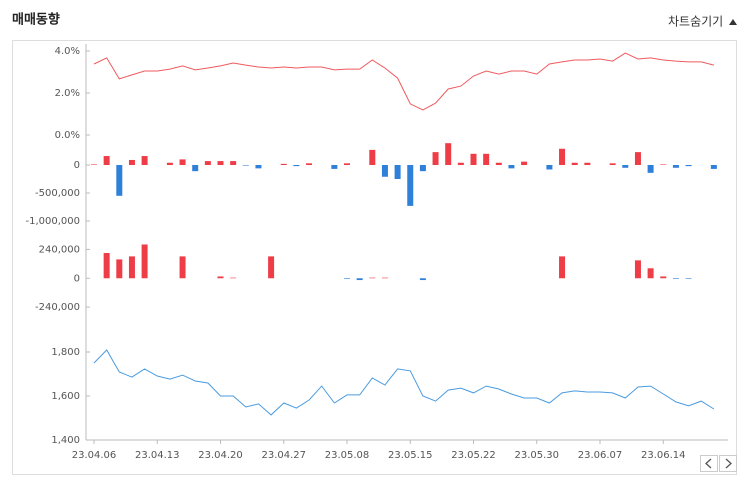  Describe the element at coordinates (57, 307) in the screenshot. I see `y-tick-label: -240,000` at that location.